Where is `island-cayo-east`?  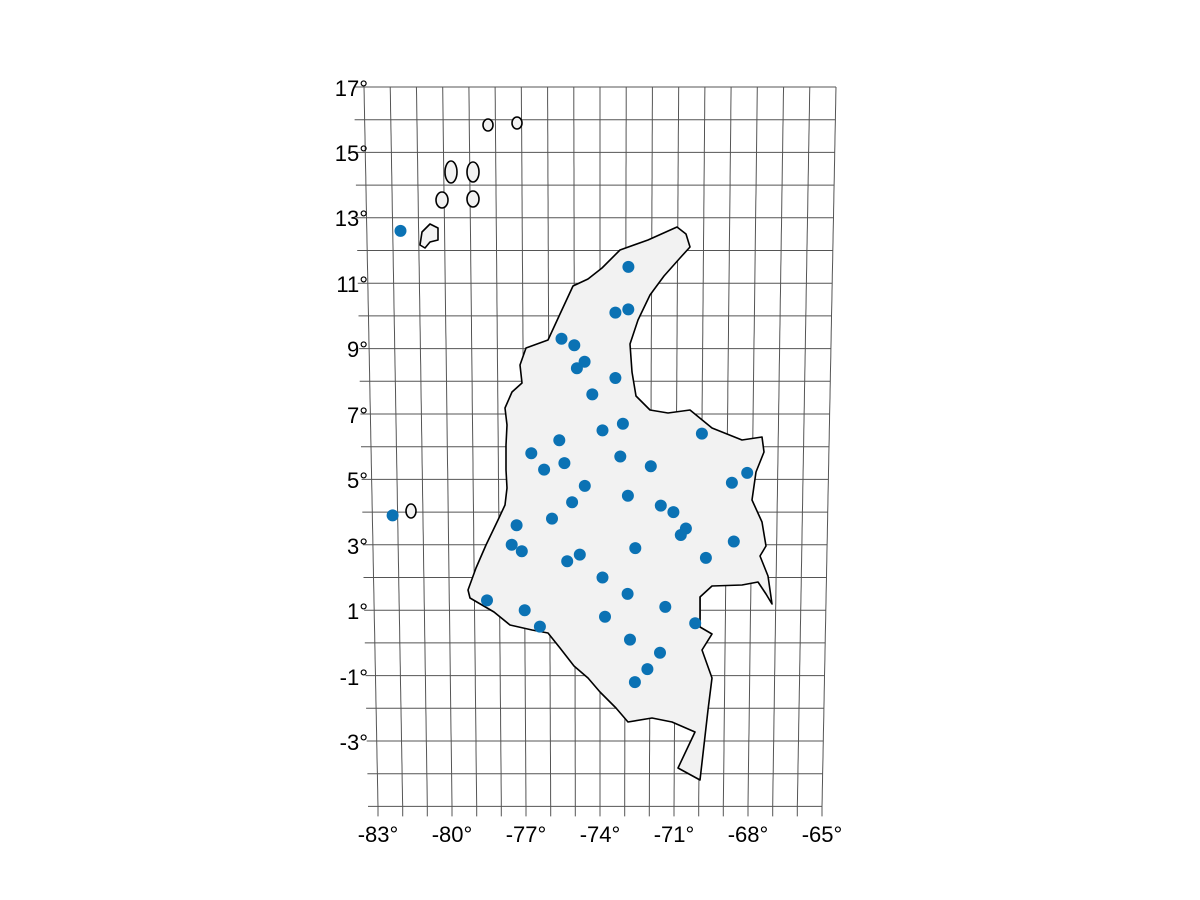 island-cayo-east is located at coordinates (517, 123).